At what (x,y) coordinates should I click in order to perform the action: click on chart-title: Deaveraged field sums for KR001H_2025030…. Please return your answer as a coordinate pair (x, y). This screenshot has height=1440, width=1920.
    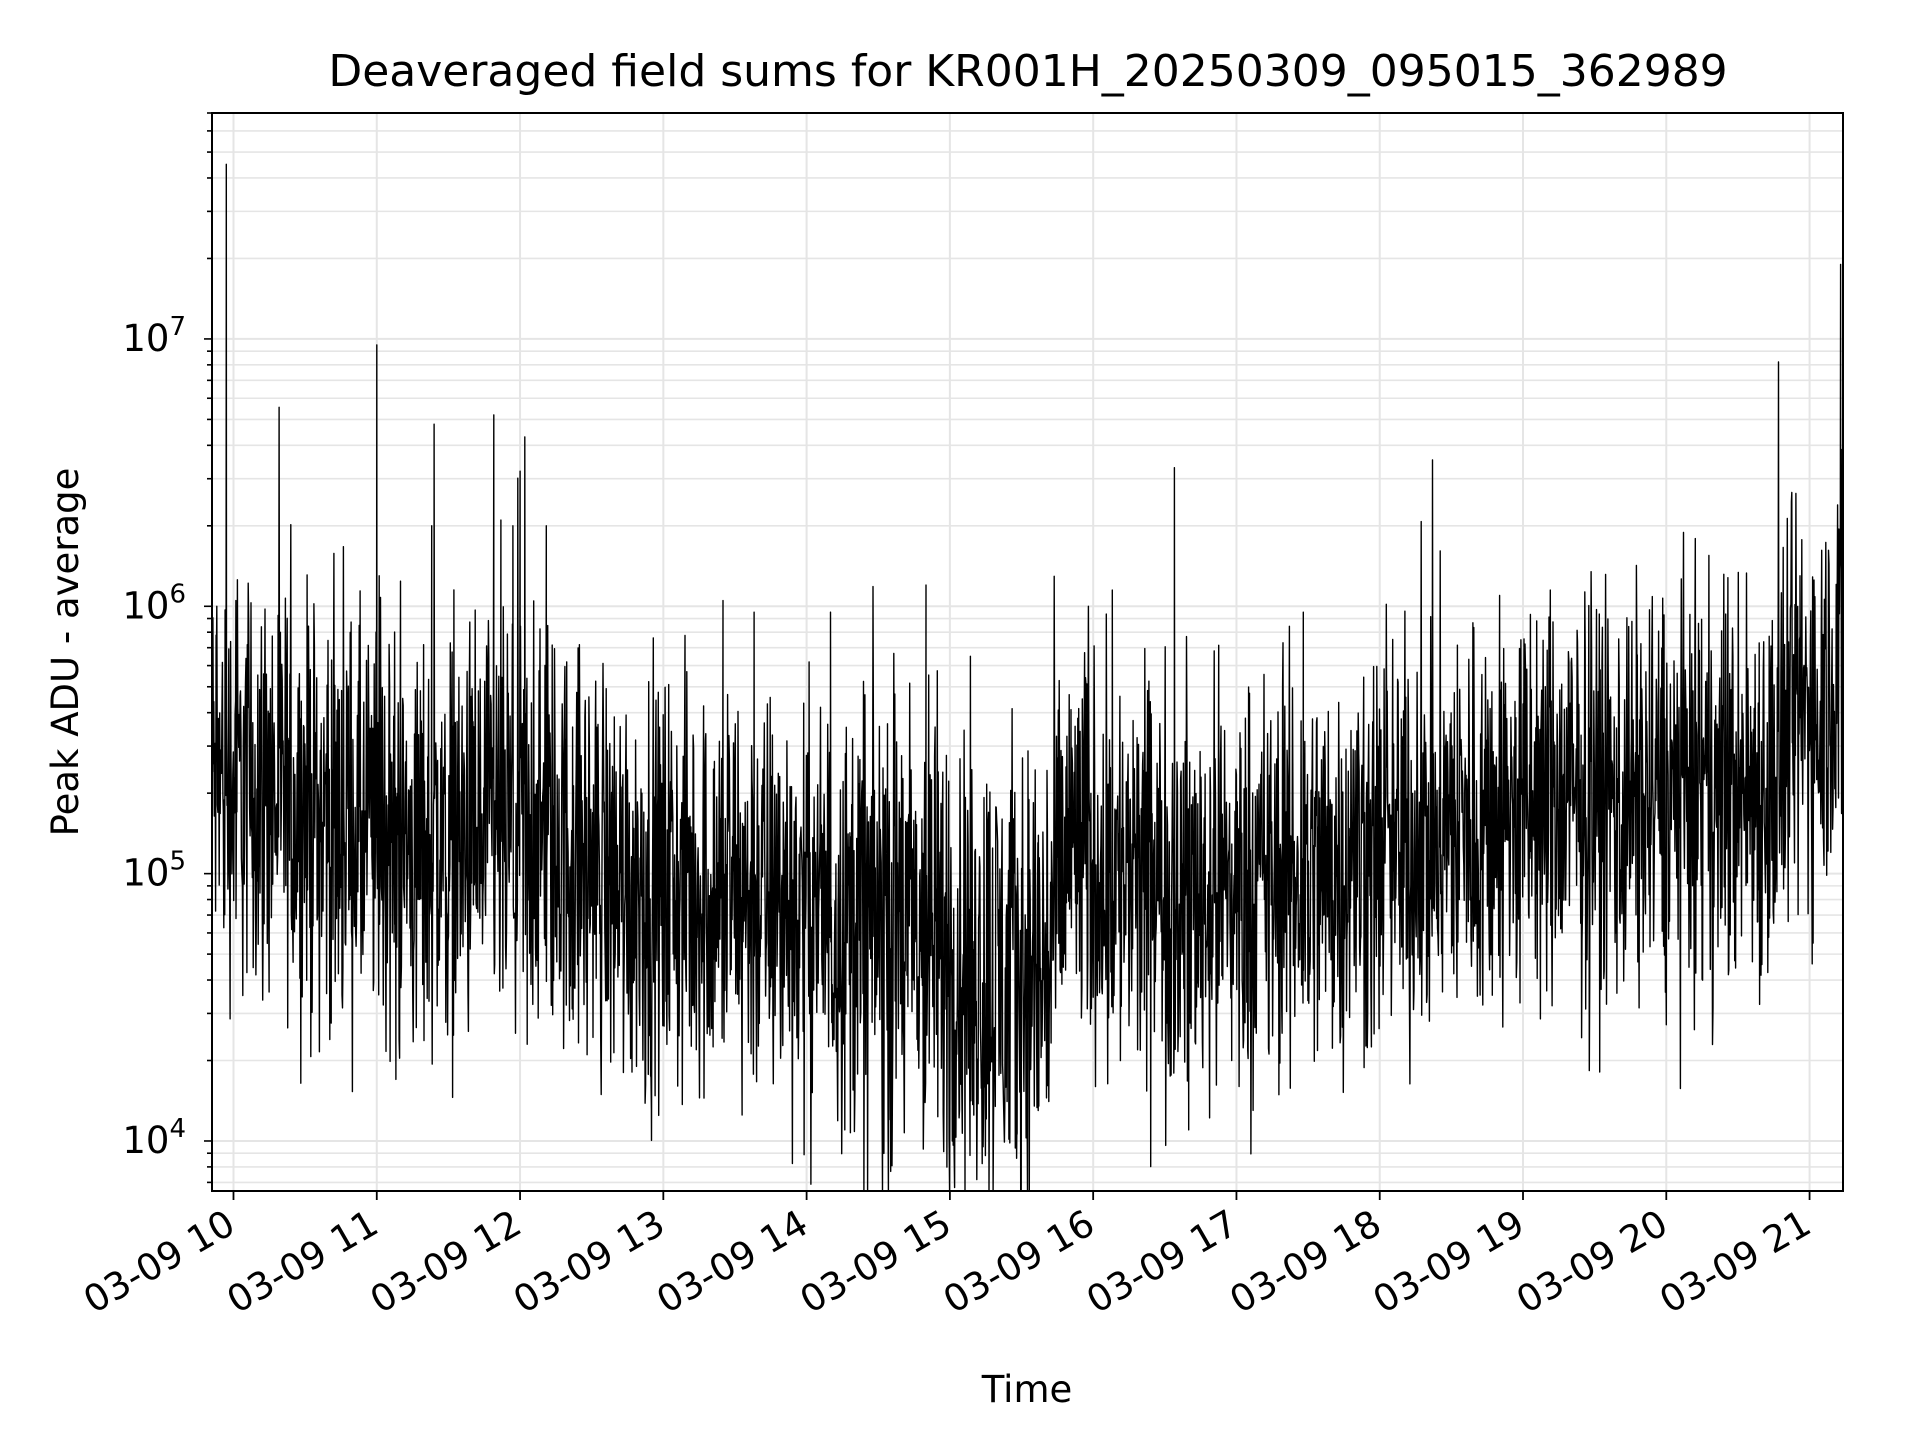
    Looking at the image, I should click on (1027, 71).